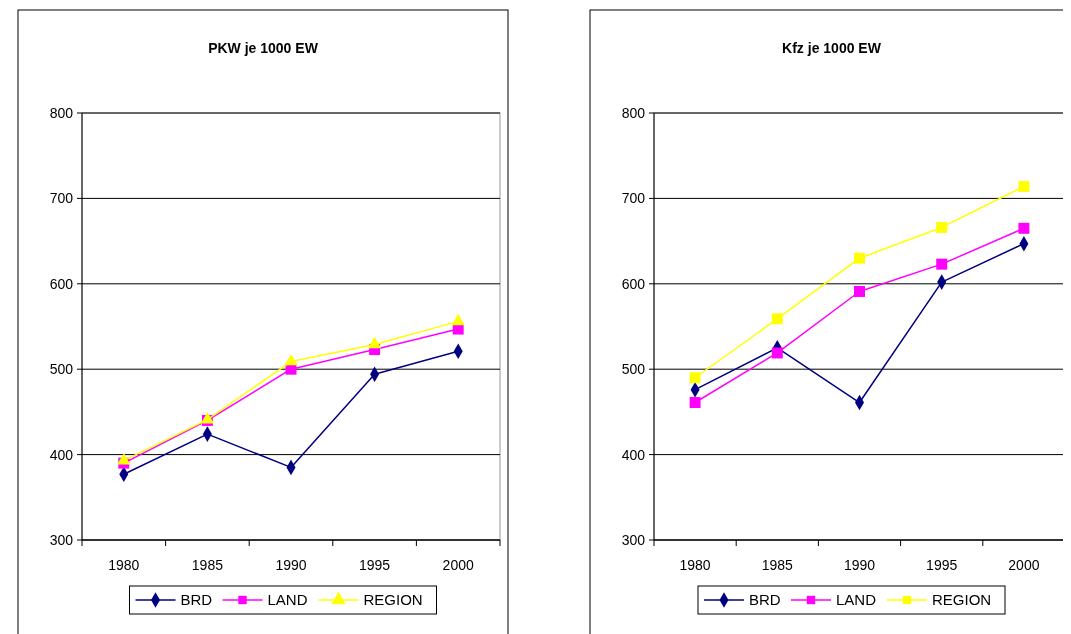  Describe the element at coordinates (832, 48) in the screenshot. I see `chart-title: Kfz je 1000 EW` at that location.